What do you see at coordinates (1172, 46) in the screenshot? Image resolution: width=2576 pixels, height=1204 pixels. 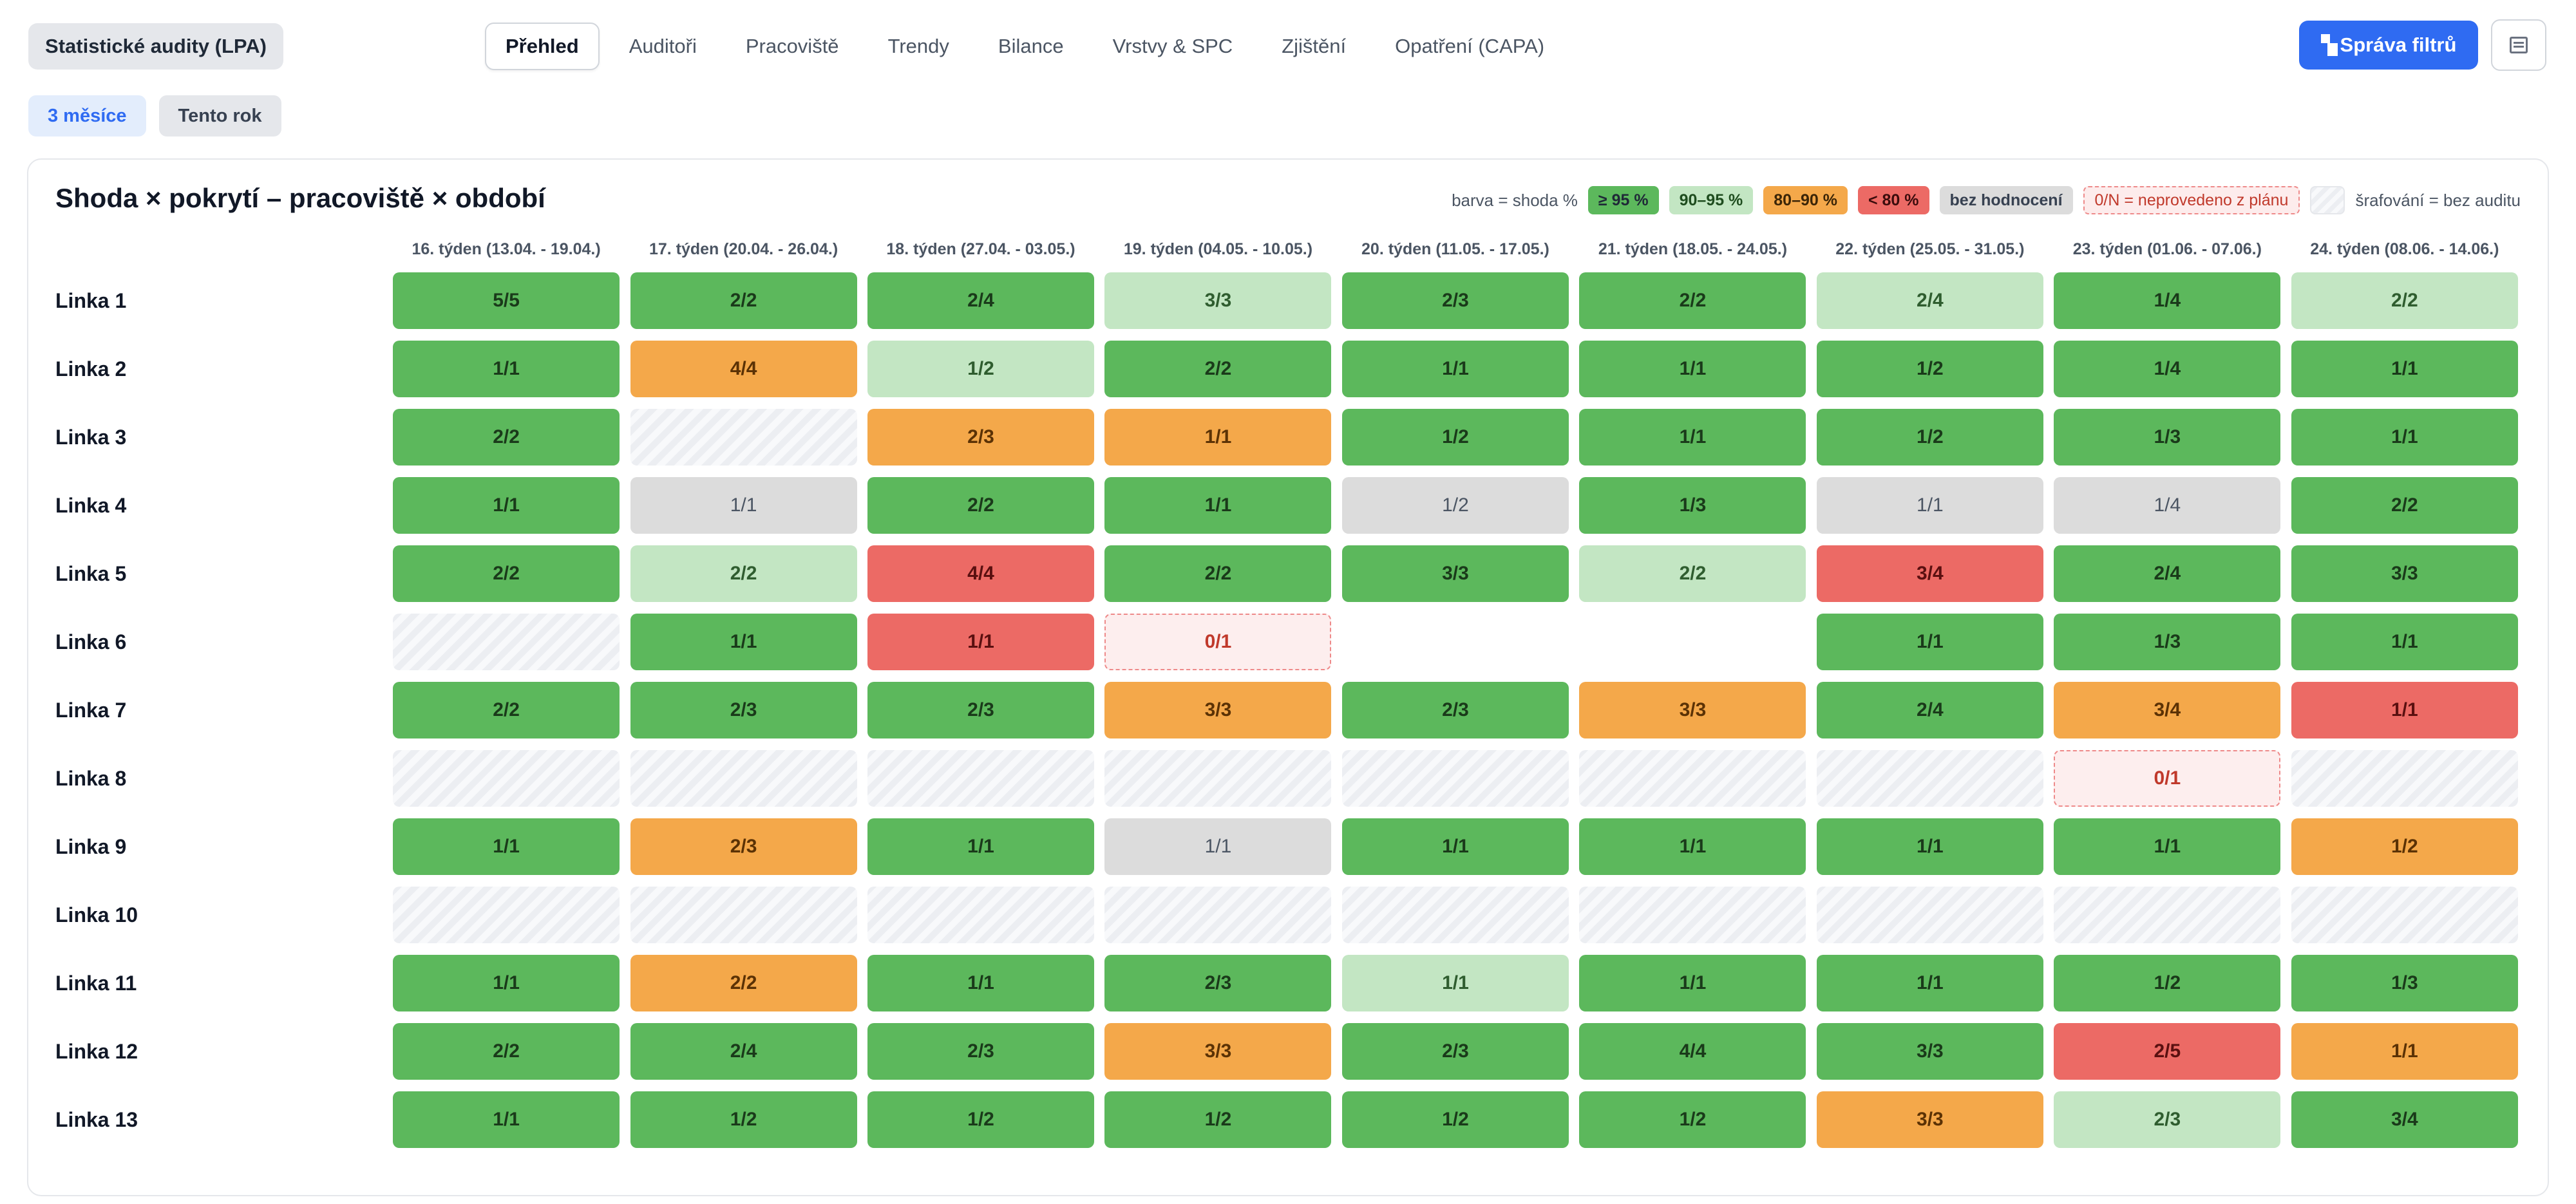 I see `tab-vrstvy-spc: Vrstvy & SPC` at bounding box center [1172, 46].